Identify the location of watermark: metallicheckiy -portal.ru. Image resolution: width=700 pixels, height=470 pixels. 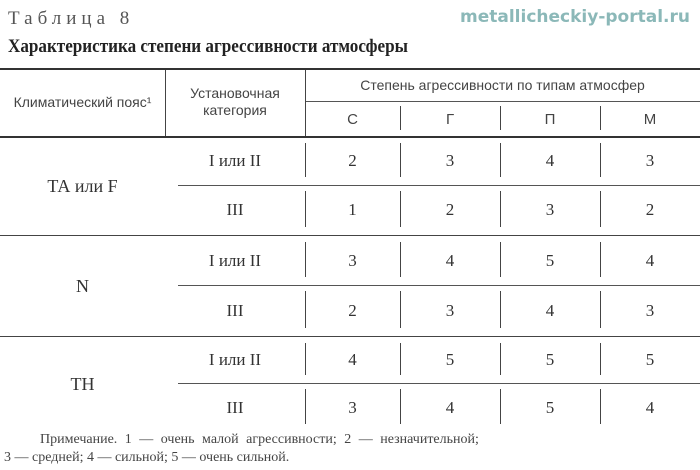
(575, 17).